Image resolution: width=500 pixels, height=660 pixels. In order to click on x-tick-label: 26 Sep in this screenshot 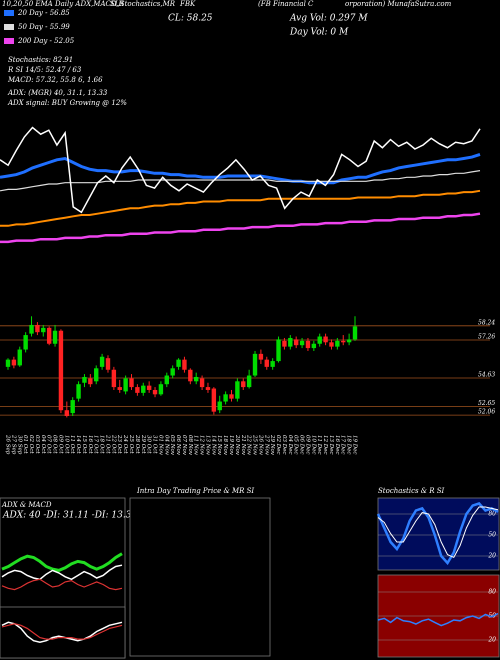, I will do `click(8, 444)`.